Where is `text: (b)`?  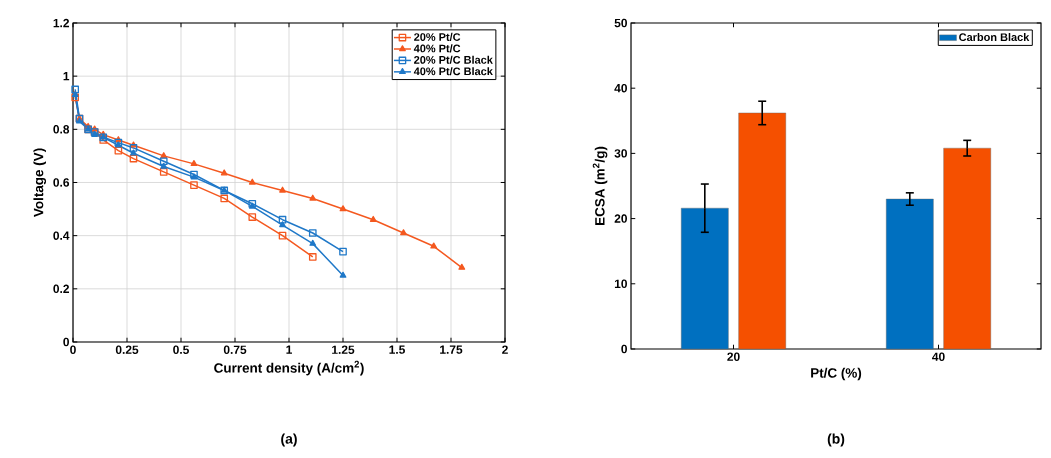 text: (b) is located at coordinates (836, 440).